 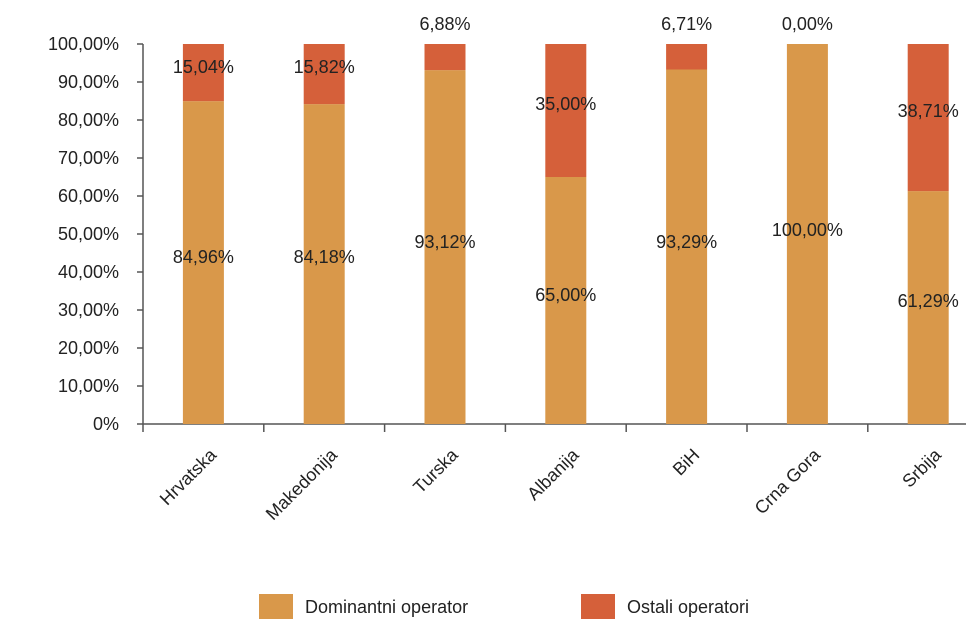 I want to click on y-tick-label: 90,00%, so click(x=88, y=82).